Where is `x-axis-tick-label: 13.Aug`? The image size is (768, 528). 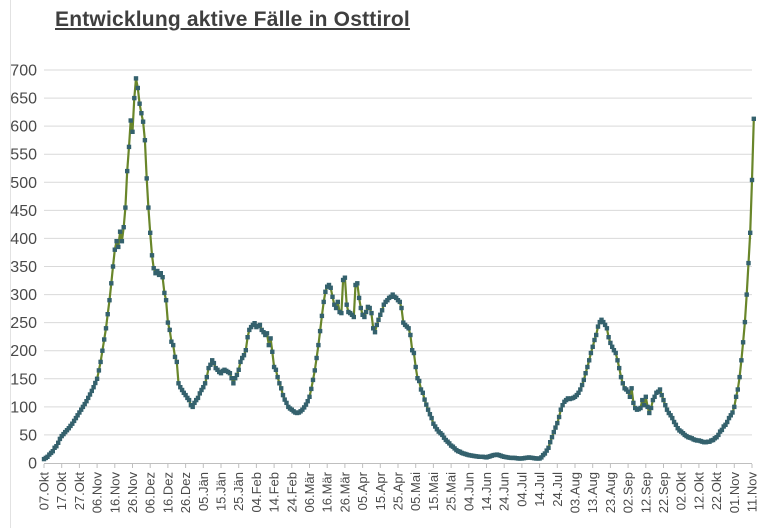
x-axis-tick-label: 13.Aug is located at coordinates (592, 492).